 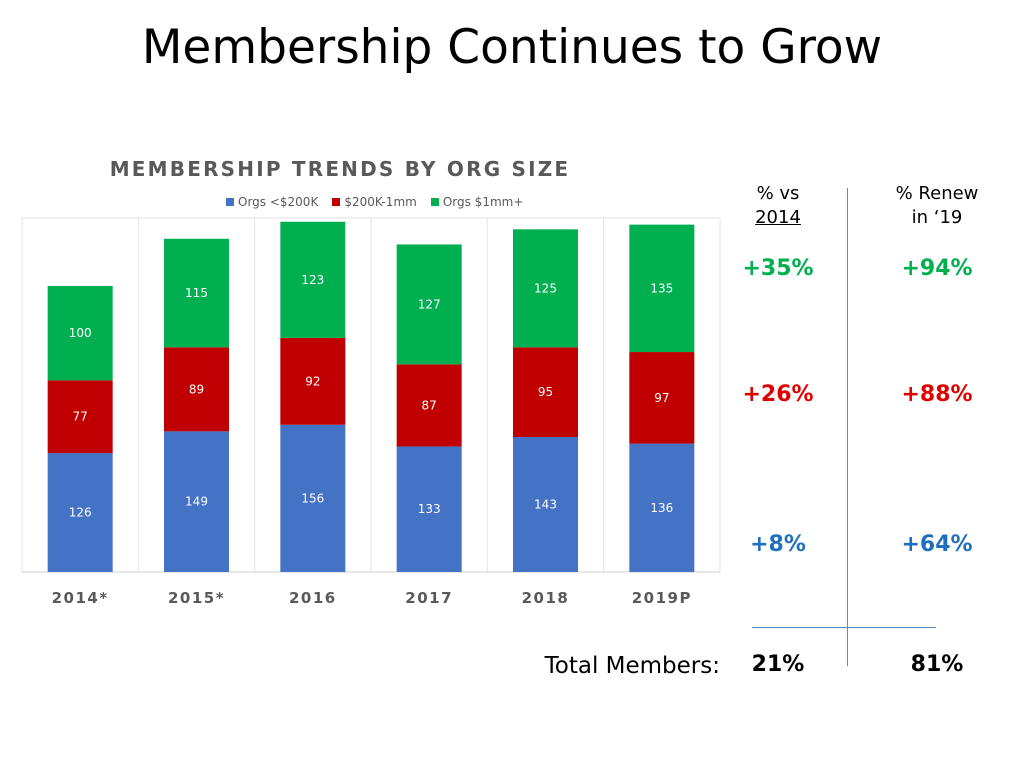 I want to click on data-label-large-orgs-1: 115, so click(x=196, y=293).